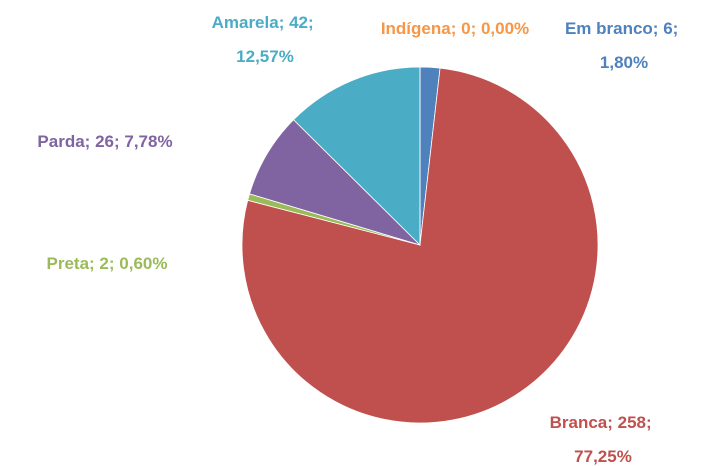  I want to click on data-label: Preta; 2; 0,60%, so click(107, 263).